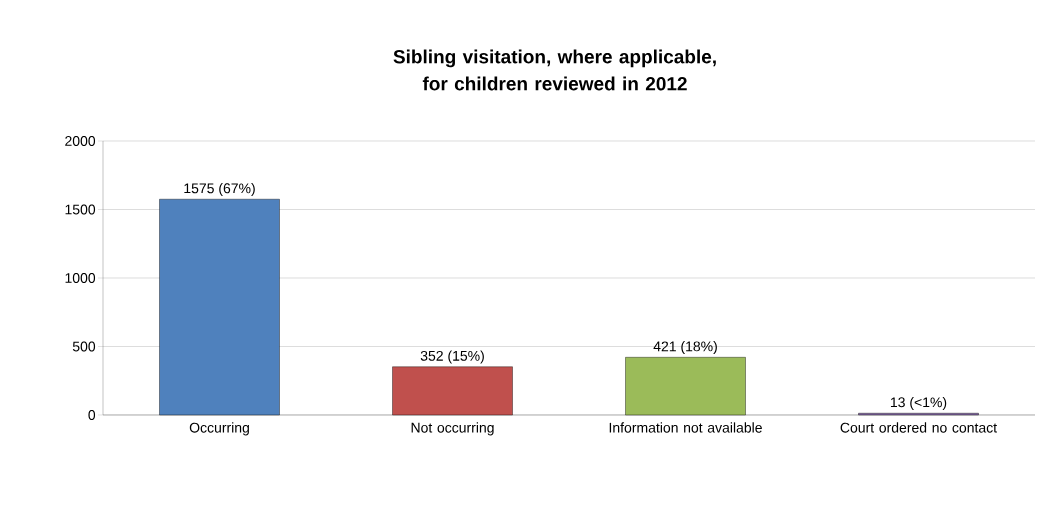 The width and height of the screenshot is (1060, 508). What do you see at coordinates (80, 141) in the screenshot?
I see `y-tick-label: 2000` at bounding box center [80, 141].